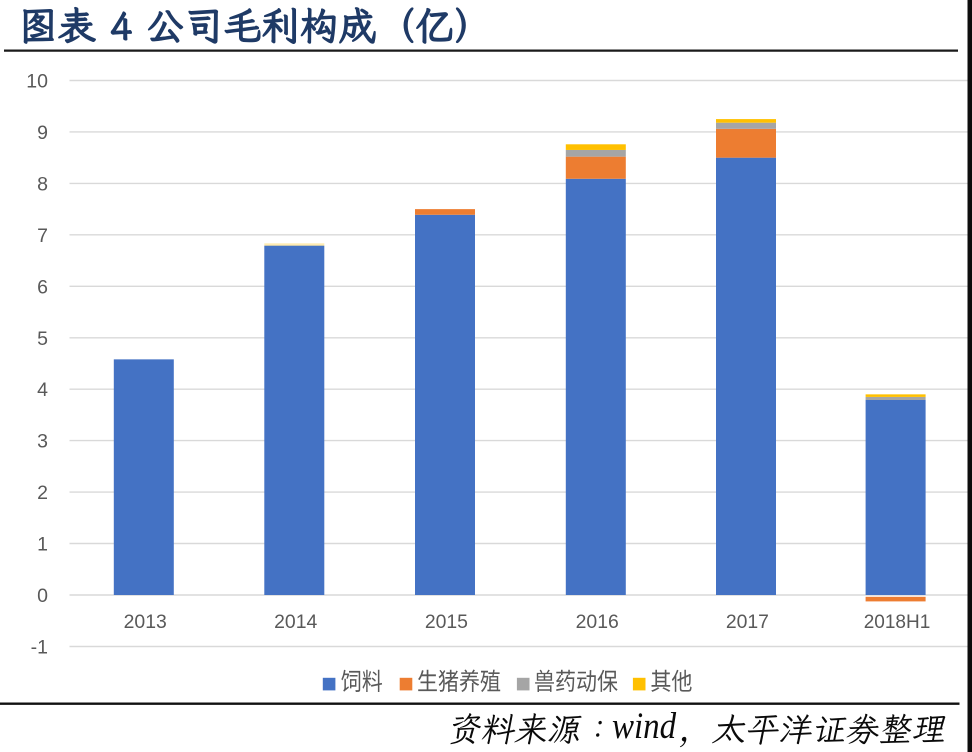 The image size is (972, 752). I want to click on svg-text: 2014, so click(295, 622).